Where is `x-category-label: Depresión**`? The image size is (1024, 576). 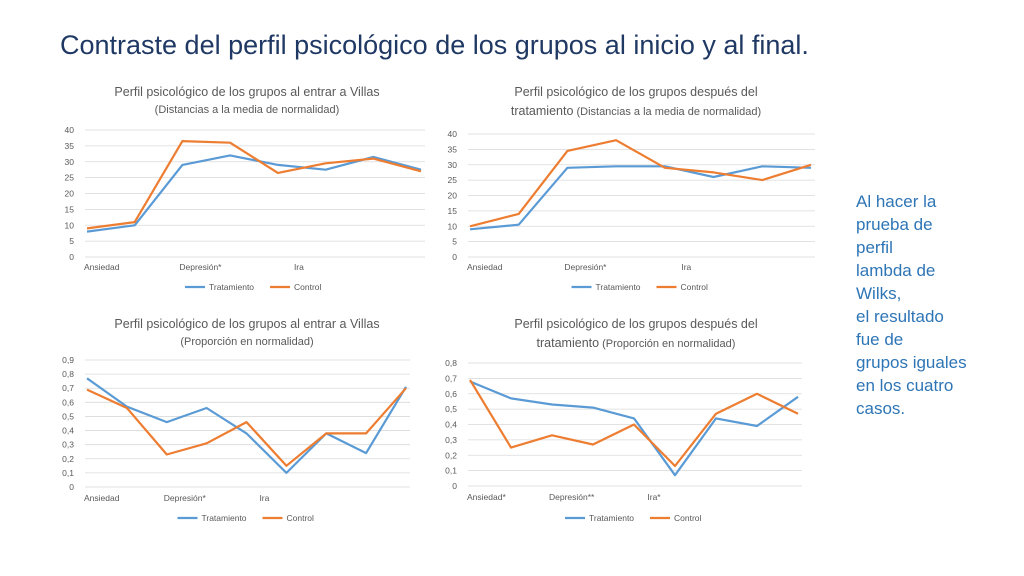
x-category-label: Depresión** is located at coordinates (572, 497).